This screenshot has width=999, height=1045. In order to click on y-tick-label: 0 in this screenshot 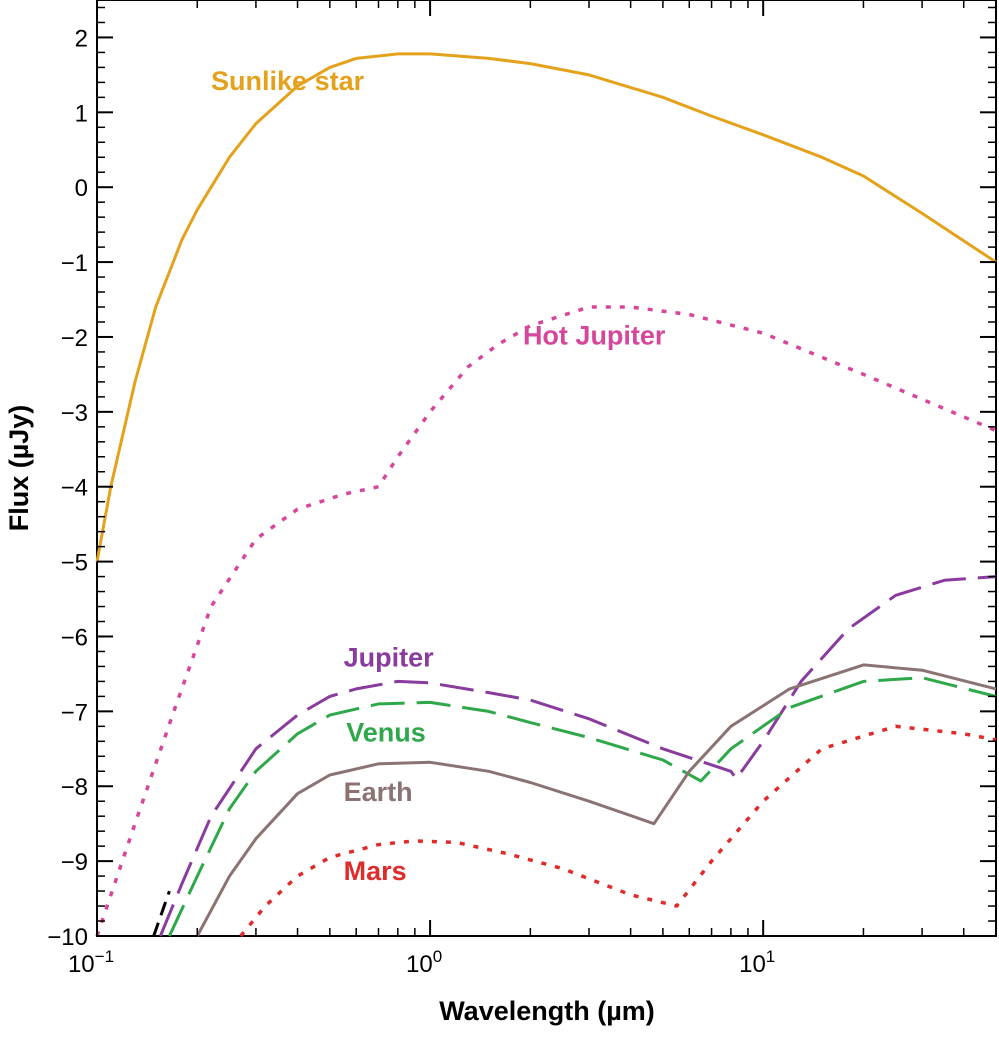, I will do `click(81, 188)`.